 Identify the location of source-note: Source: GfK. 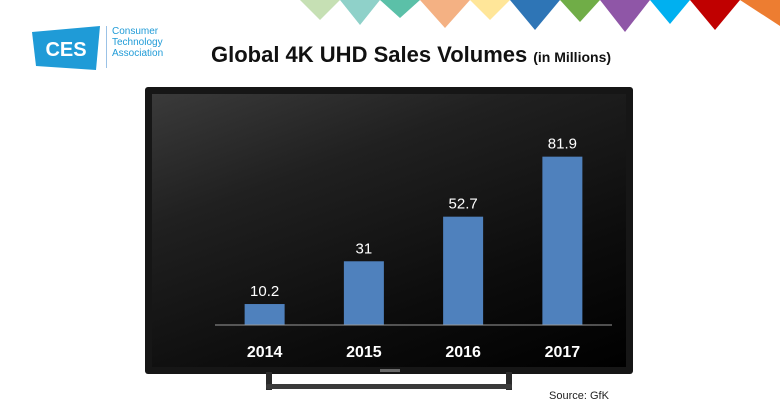
(579, 396).